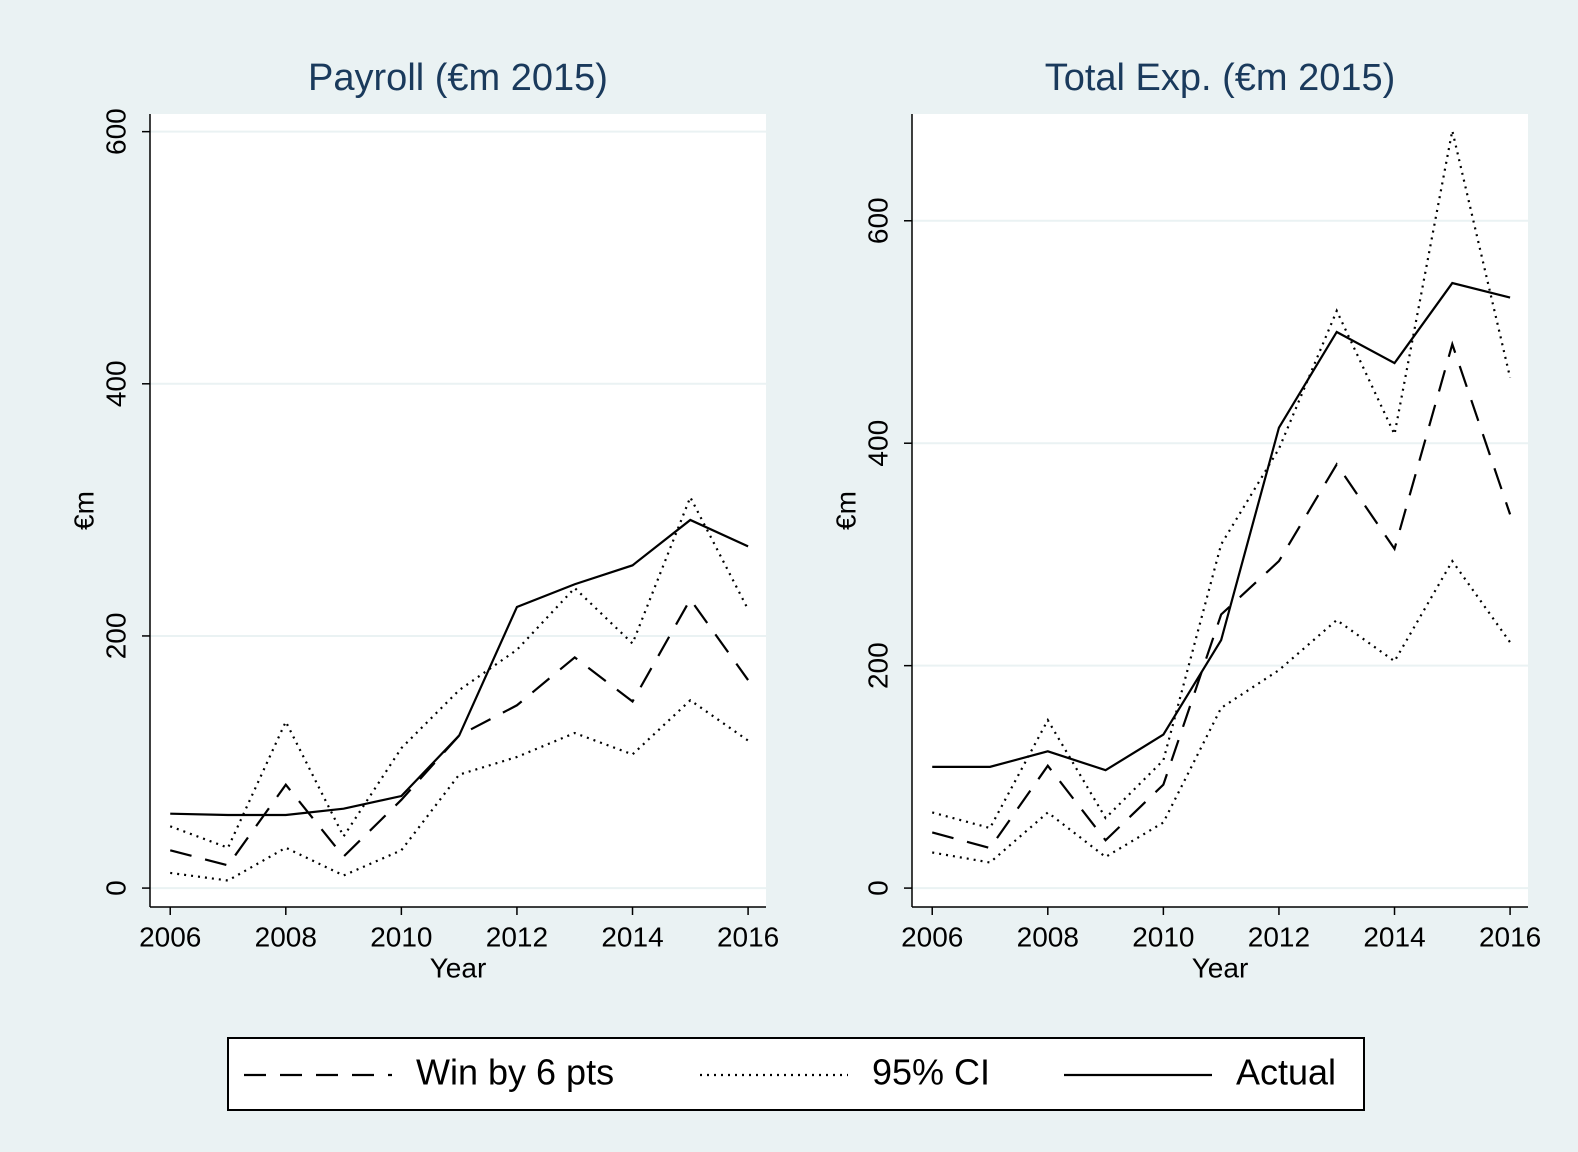  Describe the element at coordinates (515, 1072) in the screenshot. I see `legend-label: Win by 6 pts` at that location.